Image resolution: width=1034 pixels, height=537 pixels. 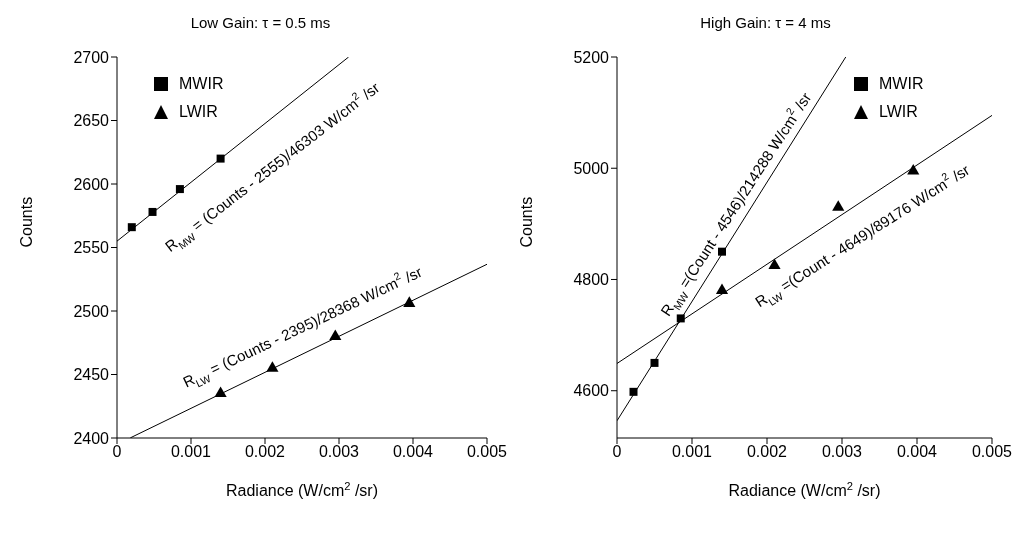 What do you see at coordinates (91, 57) in the screenshot?
I see `y-tick-label: 2700` at bounding box center [91, 57].